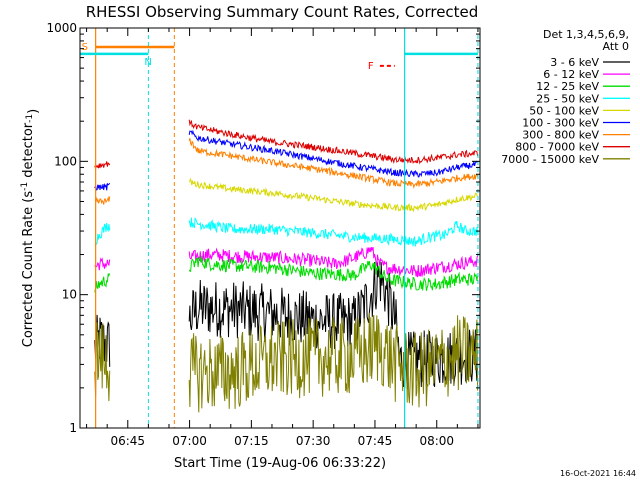 Image resolution: width=640 pixels, height=480 pixels. I want to click on y-axis-label: Corrected Count Rate (s-1 detector1-1), so click(30, 228).